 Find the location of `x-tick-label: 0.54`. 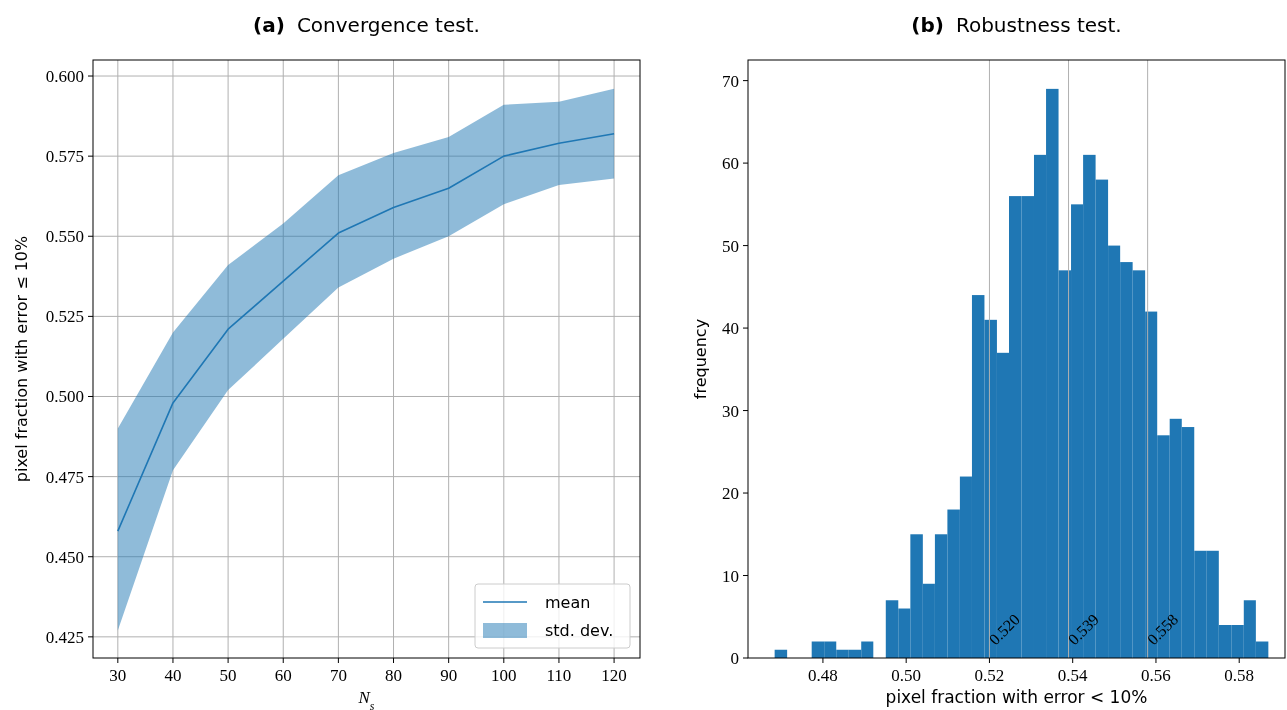

x-tick-label: 0.54 is located at coordinates (1073, 675).